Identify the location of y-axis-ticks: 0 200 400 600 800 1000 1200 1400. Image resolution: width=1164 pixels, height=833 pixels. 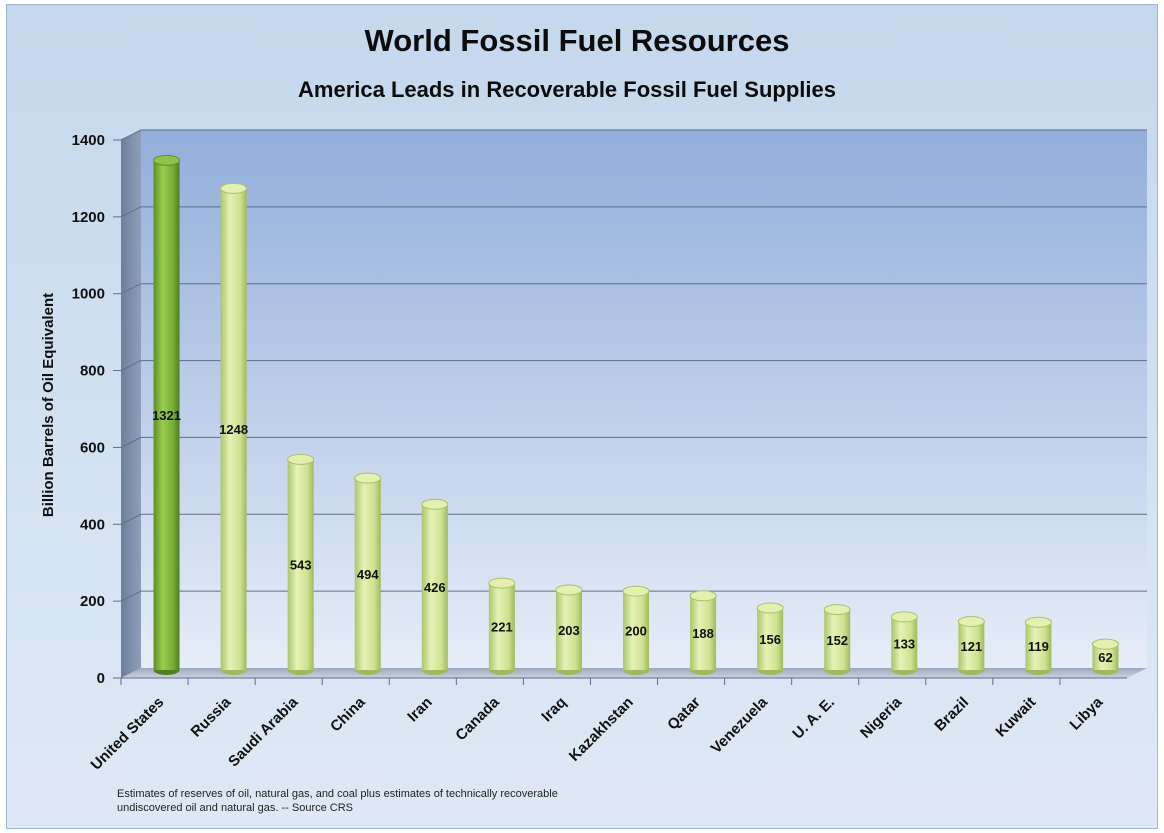
(96, 409).